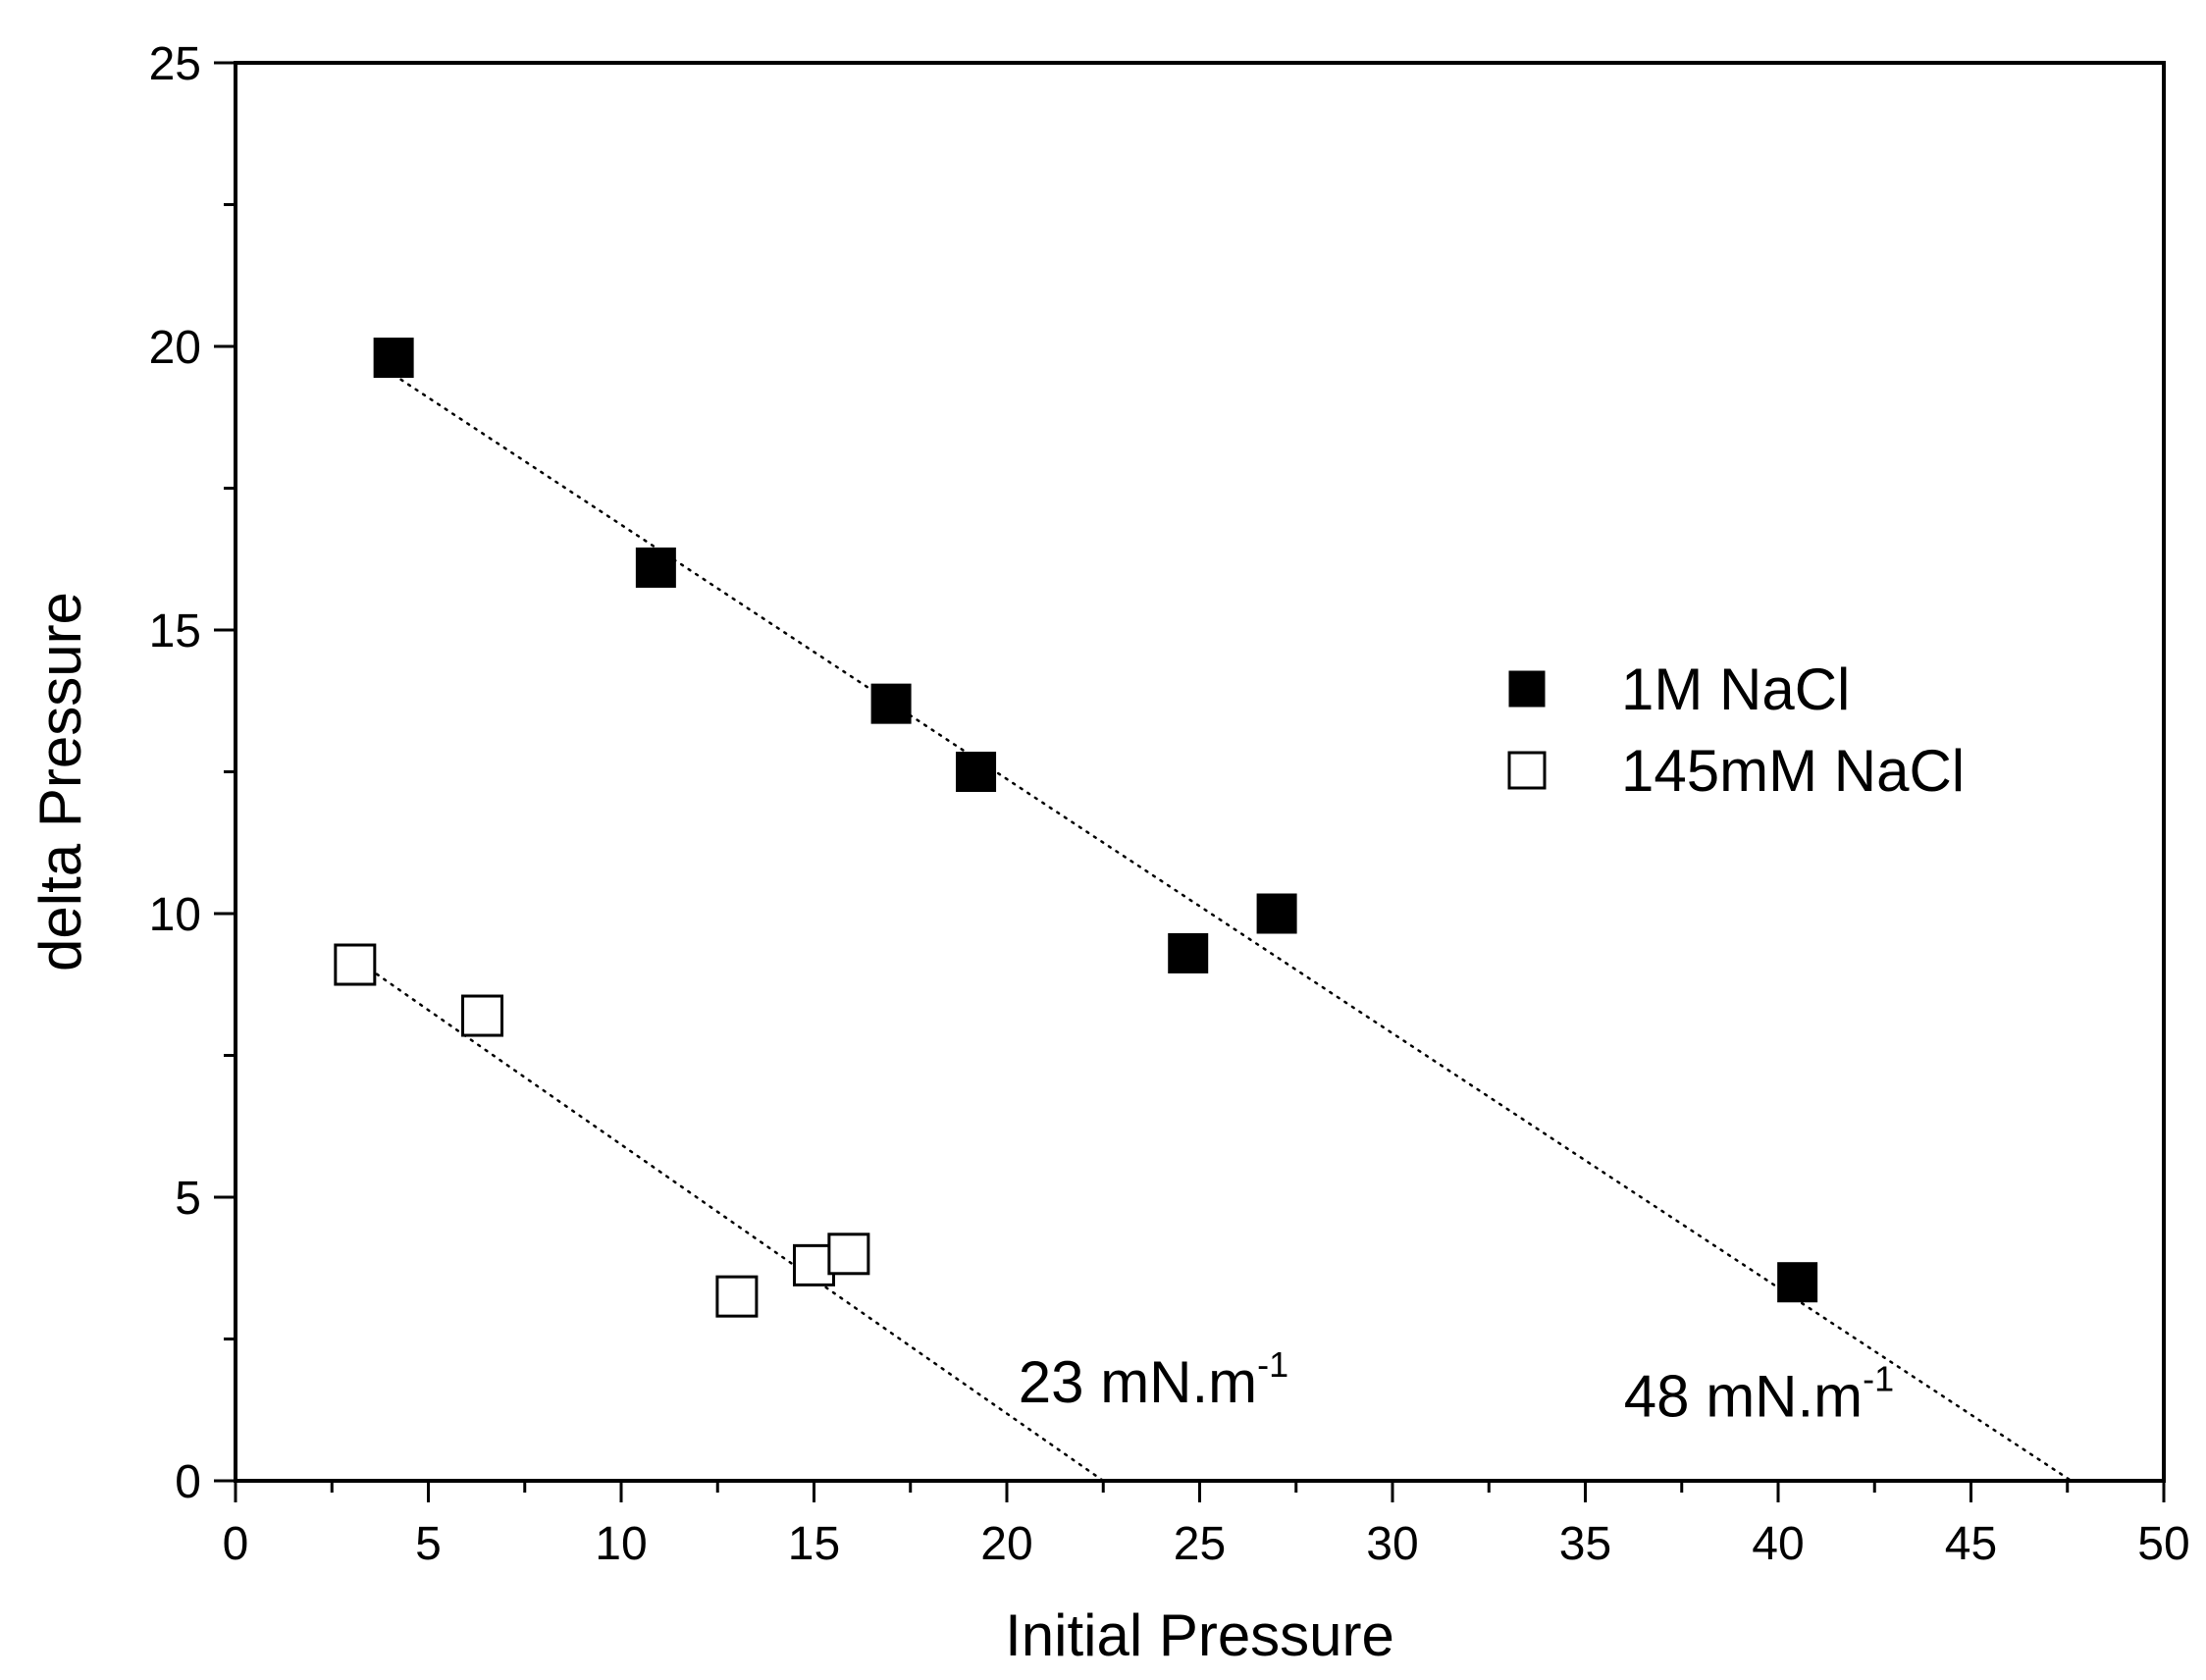  What do you see at coordinates (236, 1544) in the screenshot?
I see `x-tick-label: 0` at bounding box center [236, 1544].